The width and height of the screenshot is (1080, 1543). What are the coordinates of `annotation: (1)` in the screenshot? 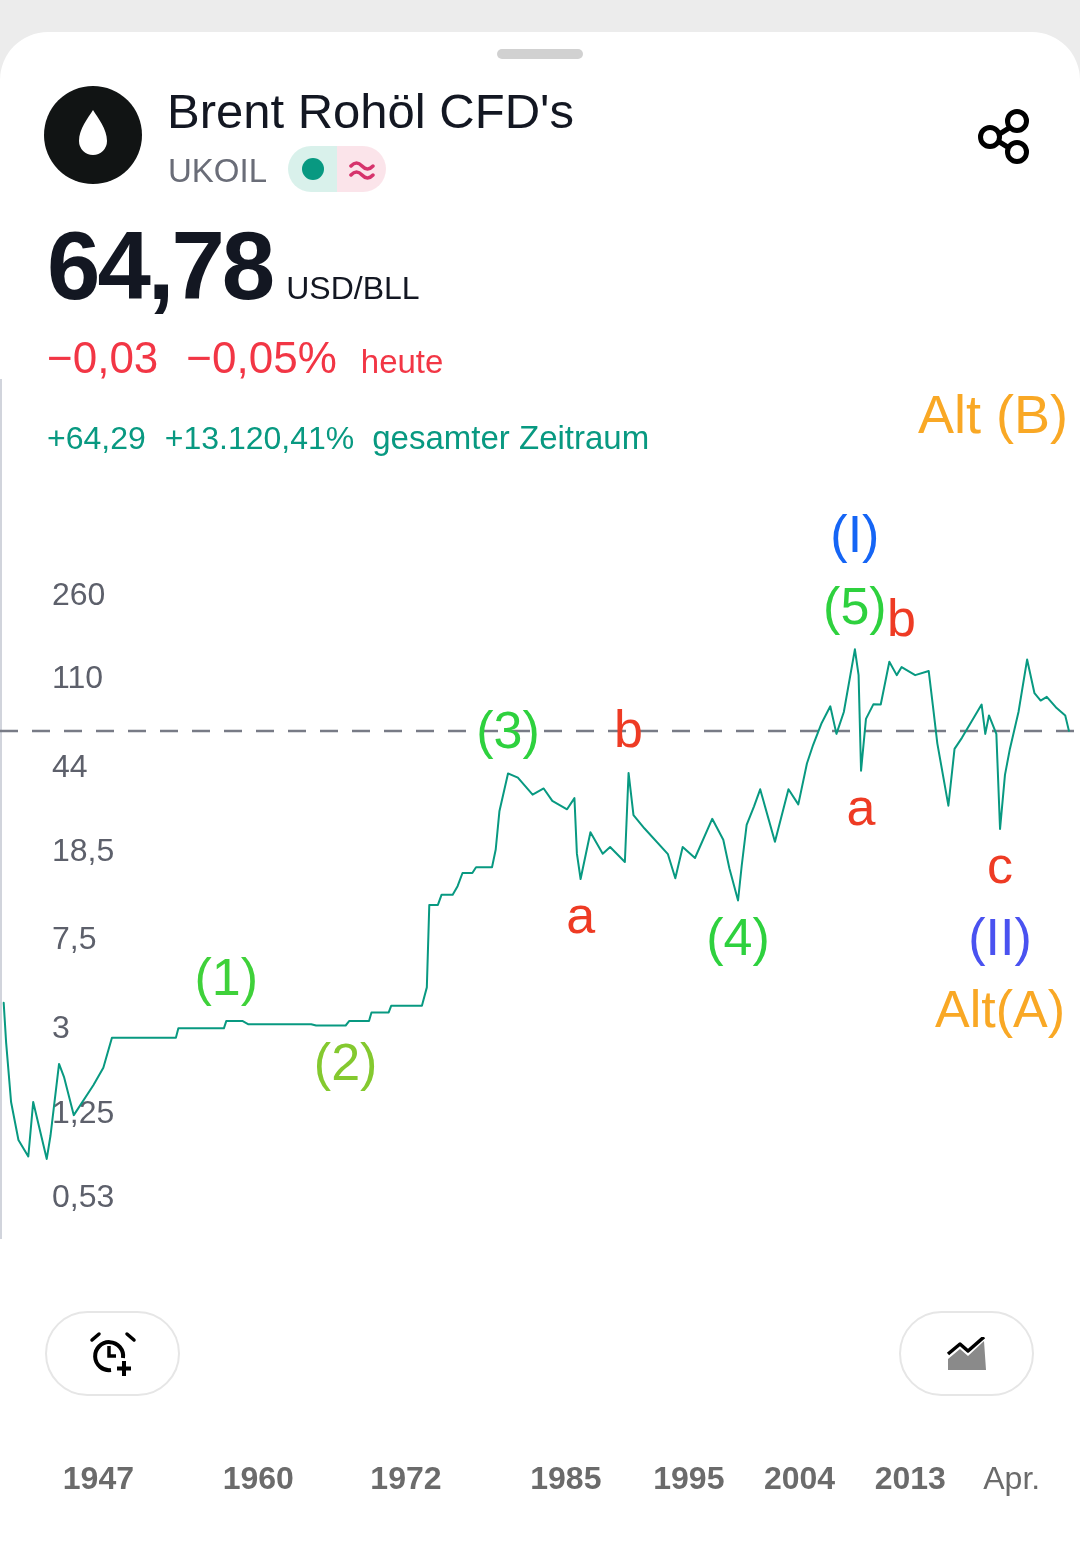 It's located at (226, 977).